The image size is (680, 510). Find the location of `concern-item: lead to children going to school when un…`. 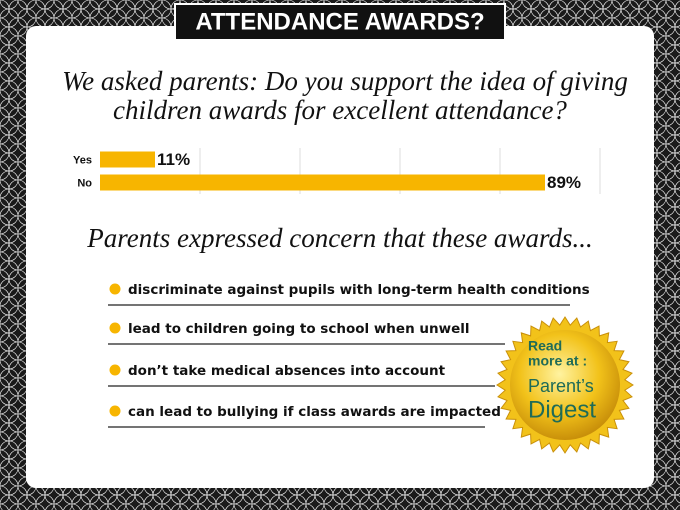

concern-item: lead to children going to school when un… is located at coordinates (299, 329).